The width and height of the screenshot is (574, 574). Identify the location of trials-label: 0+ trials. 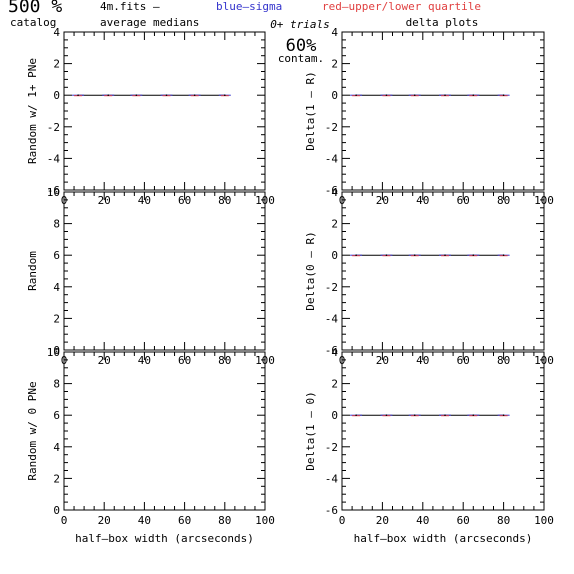
(300, 24).